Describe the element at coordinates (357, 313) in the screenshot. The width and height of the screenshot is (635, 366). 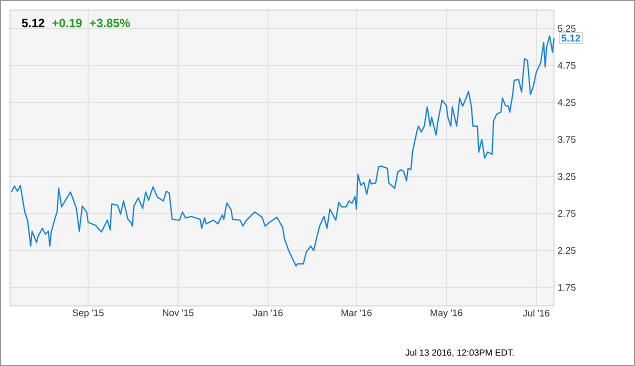
I see `x-tick-label: Mar '16` at that location.